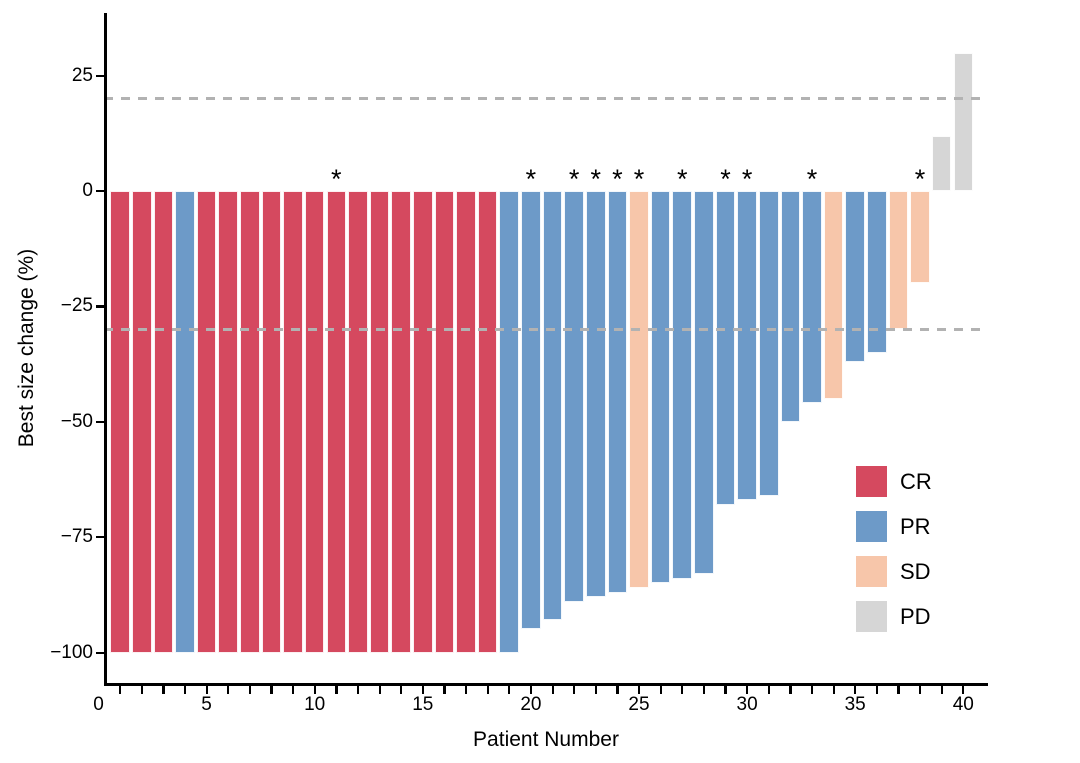  Describe the element at coordinates (894, 571) in the screenshot. I see `legend-item-sd: SD` at that location.